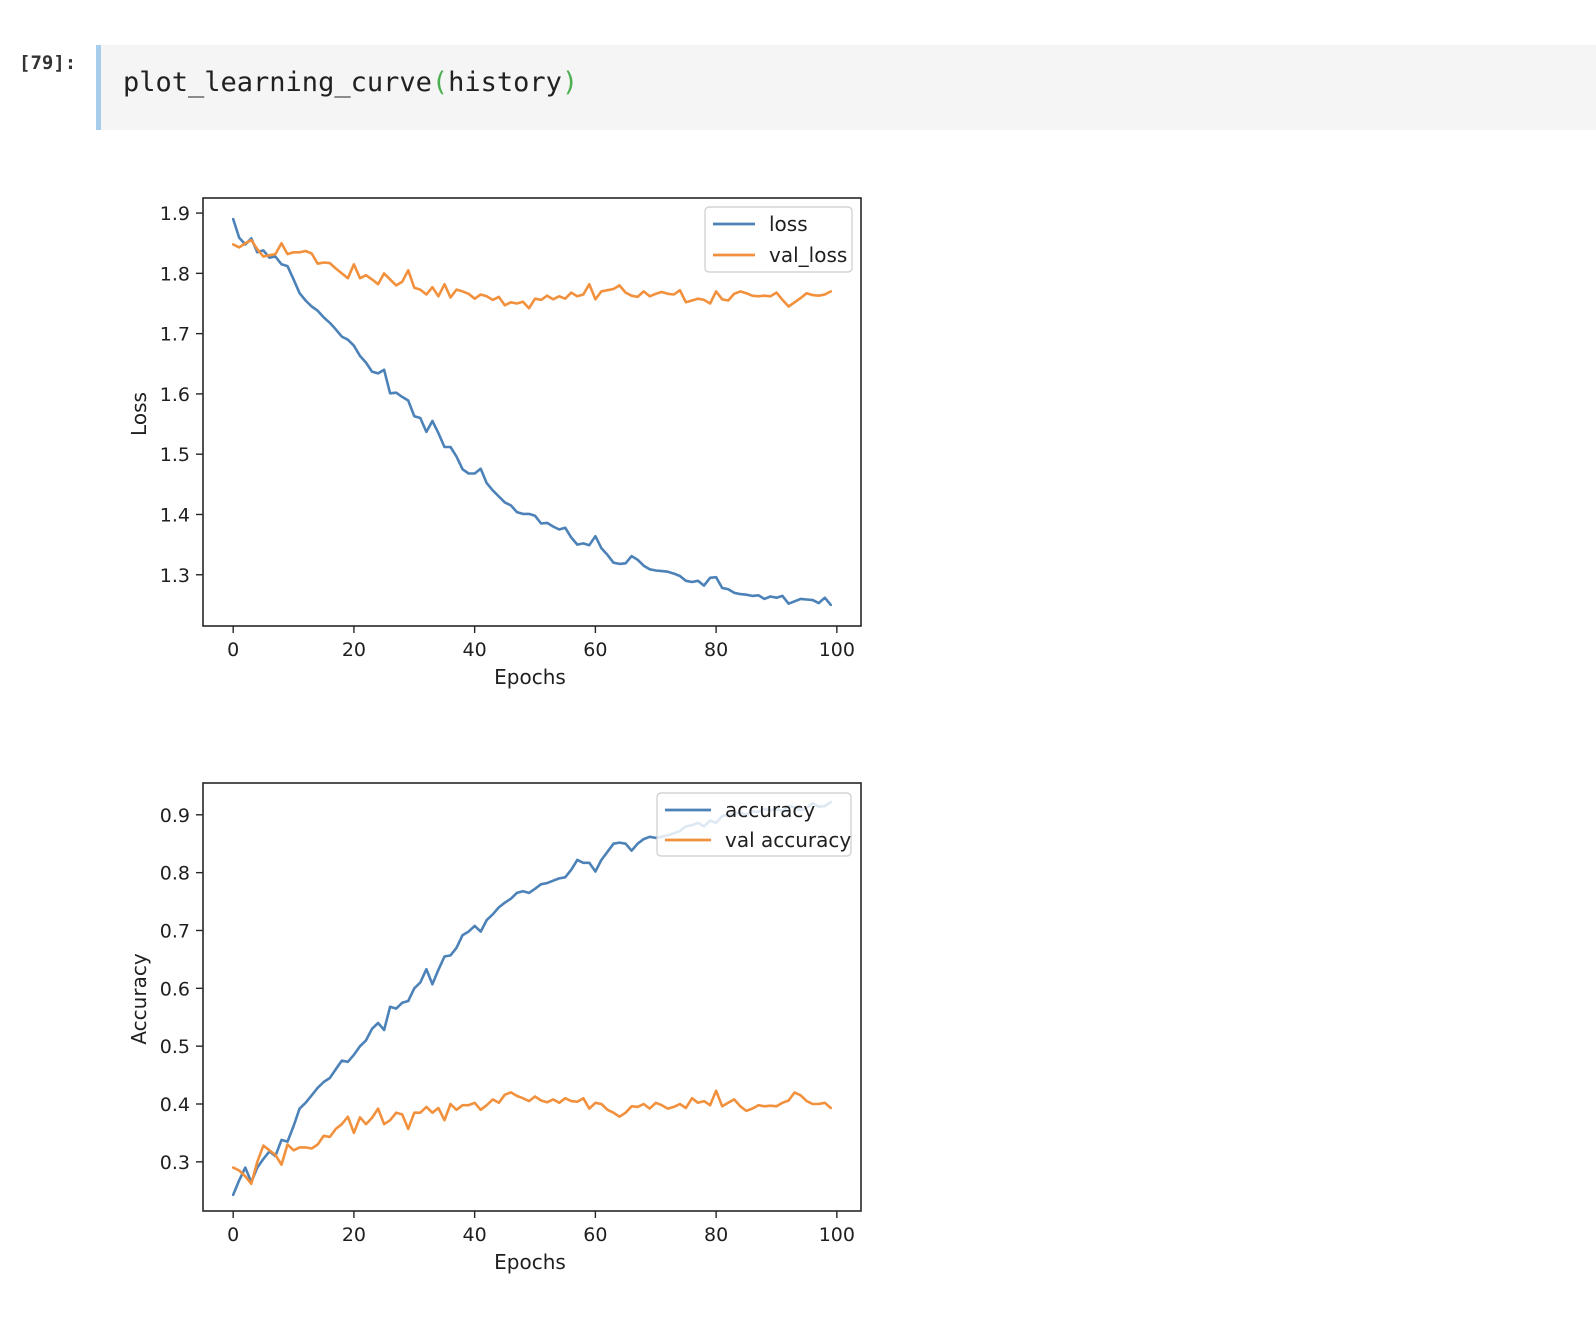  Describe the element at coordinates (175, 1163) in the screenshot. I see `y-tick-label: 0.3` at that location.